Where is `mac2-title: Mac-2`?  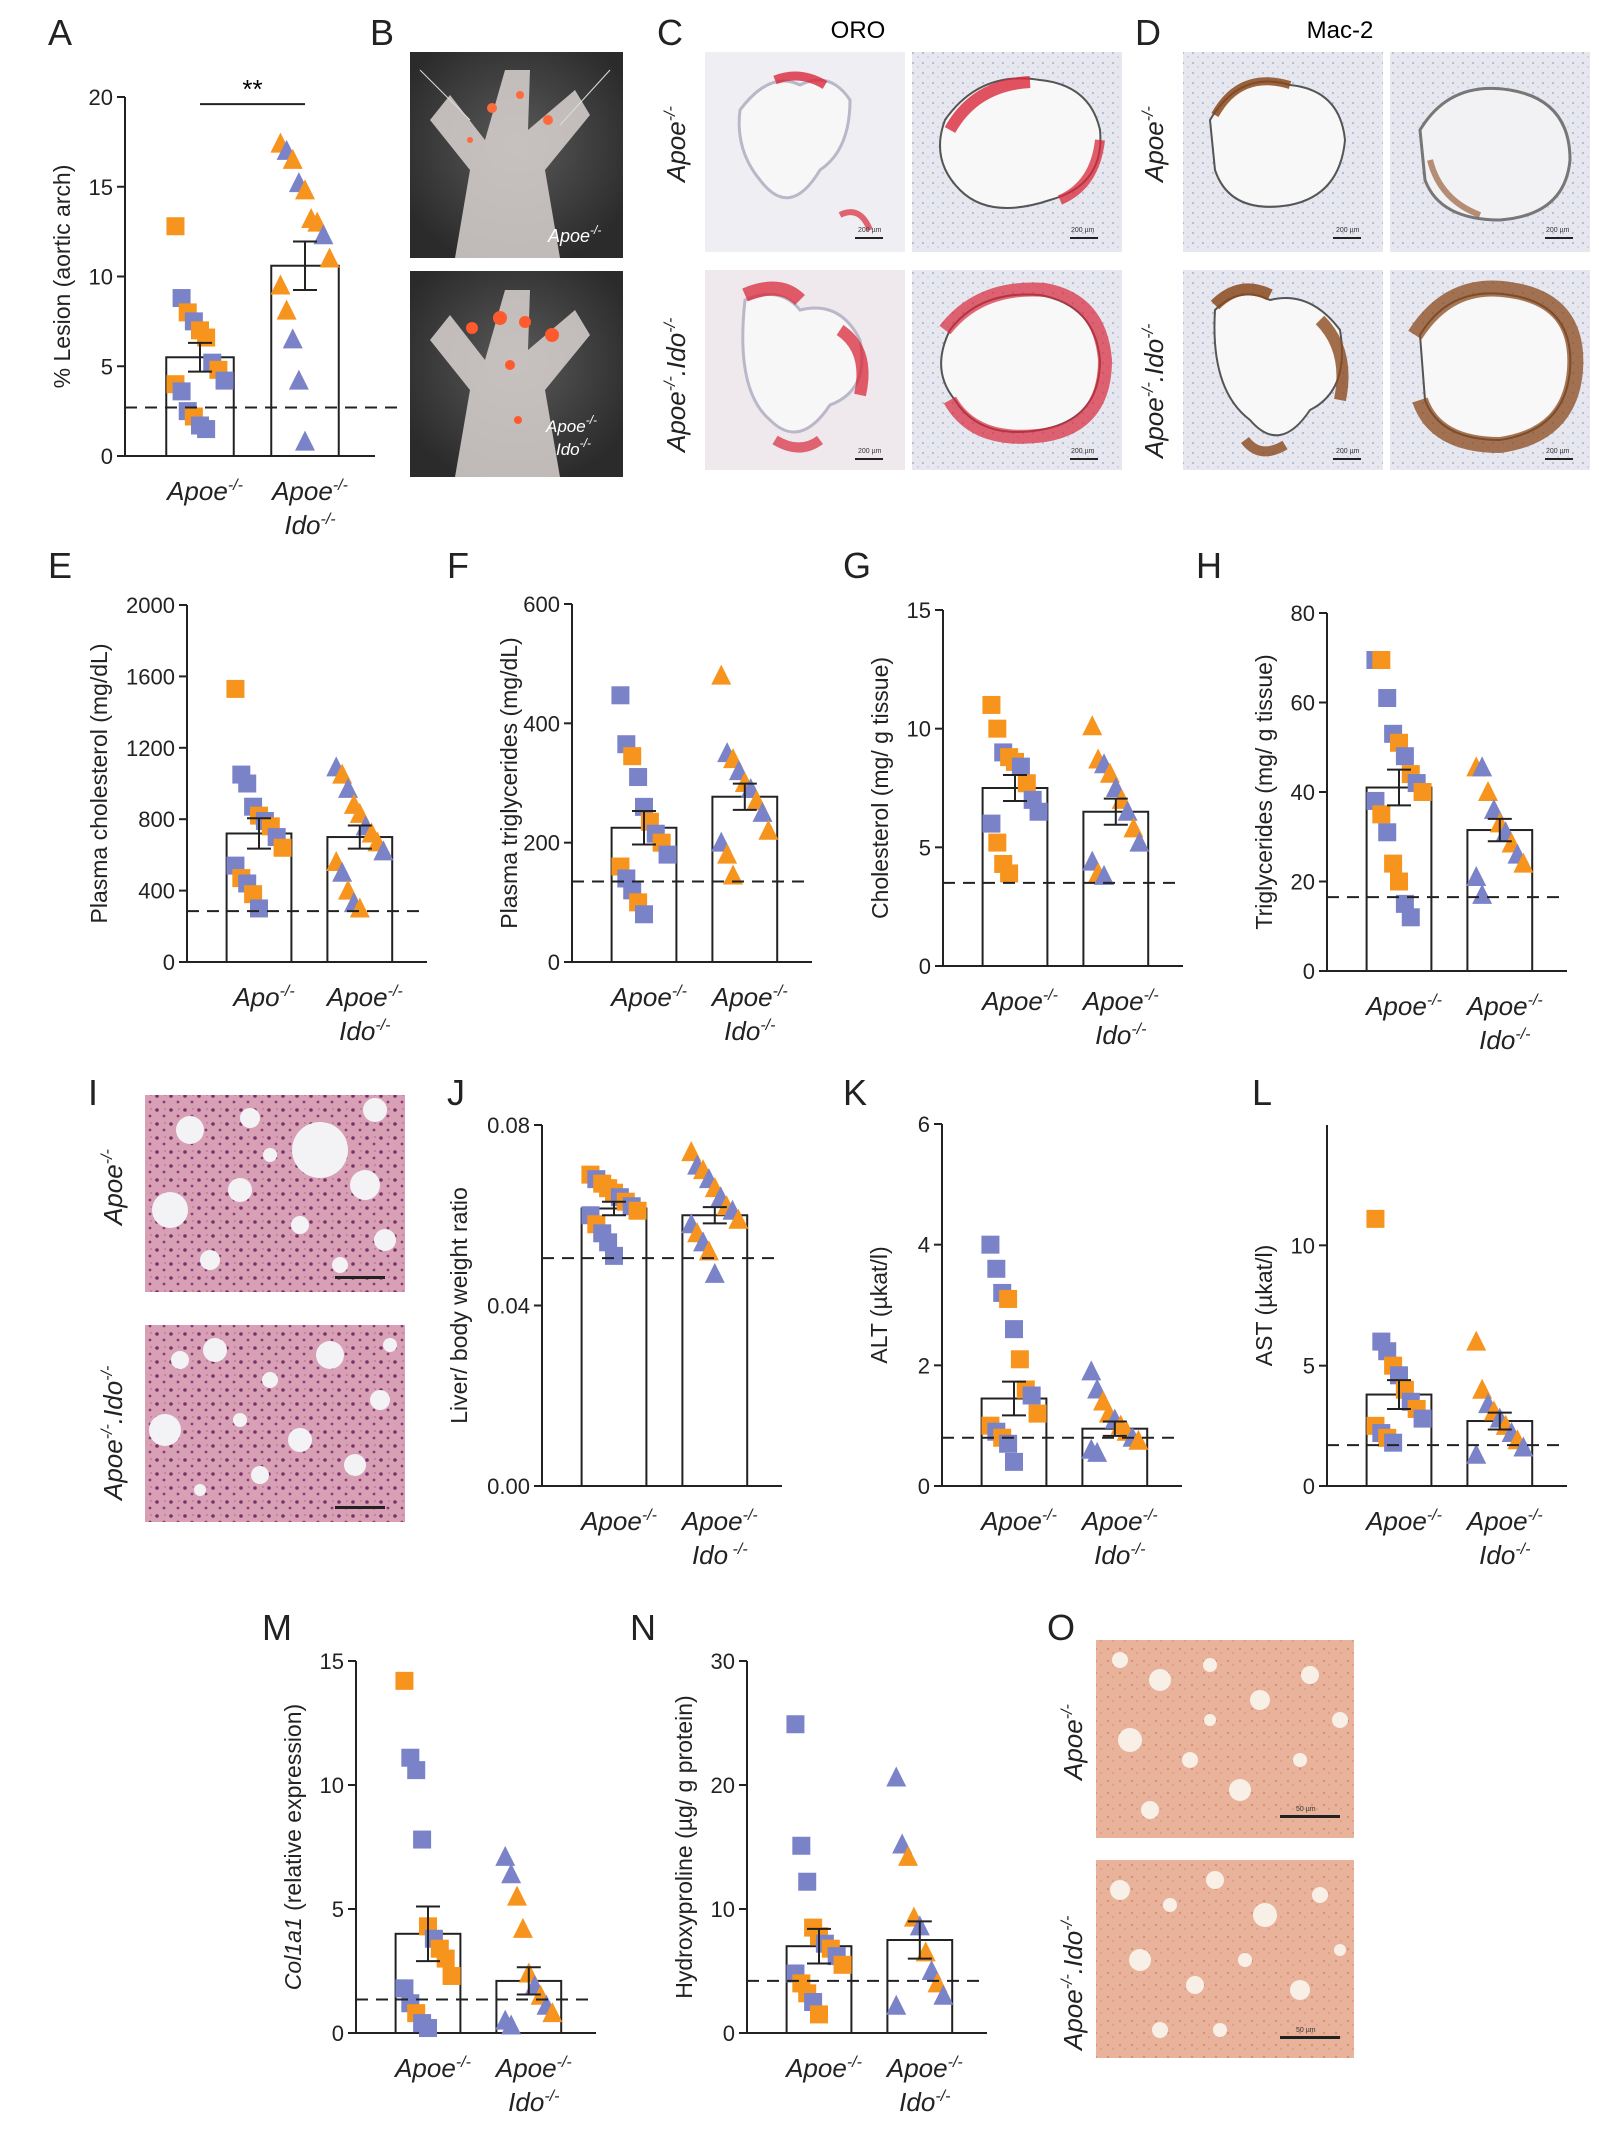
mac2-title: Mac-2 is located at coordinates (1340, 30).